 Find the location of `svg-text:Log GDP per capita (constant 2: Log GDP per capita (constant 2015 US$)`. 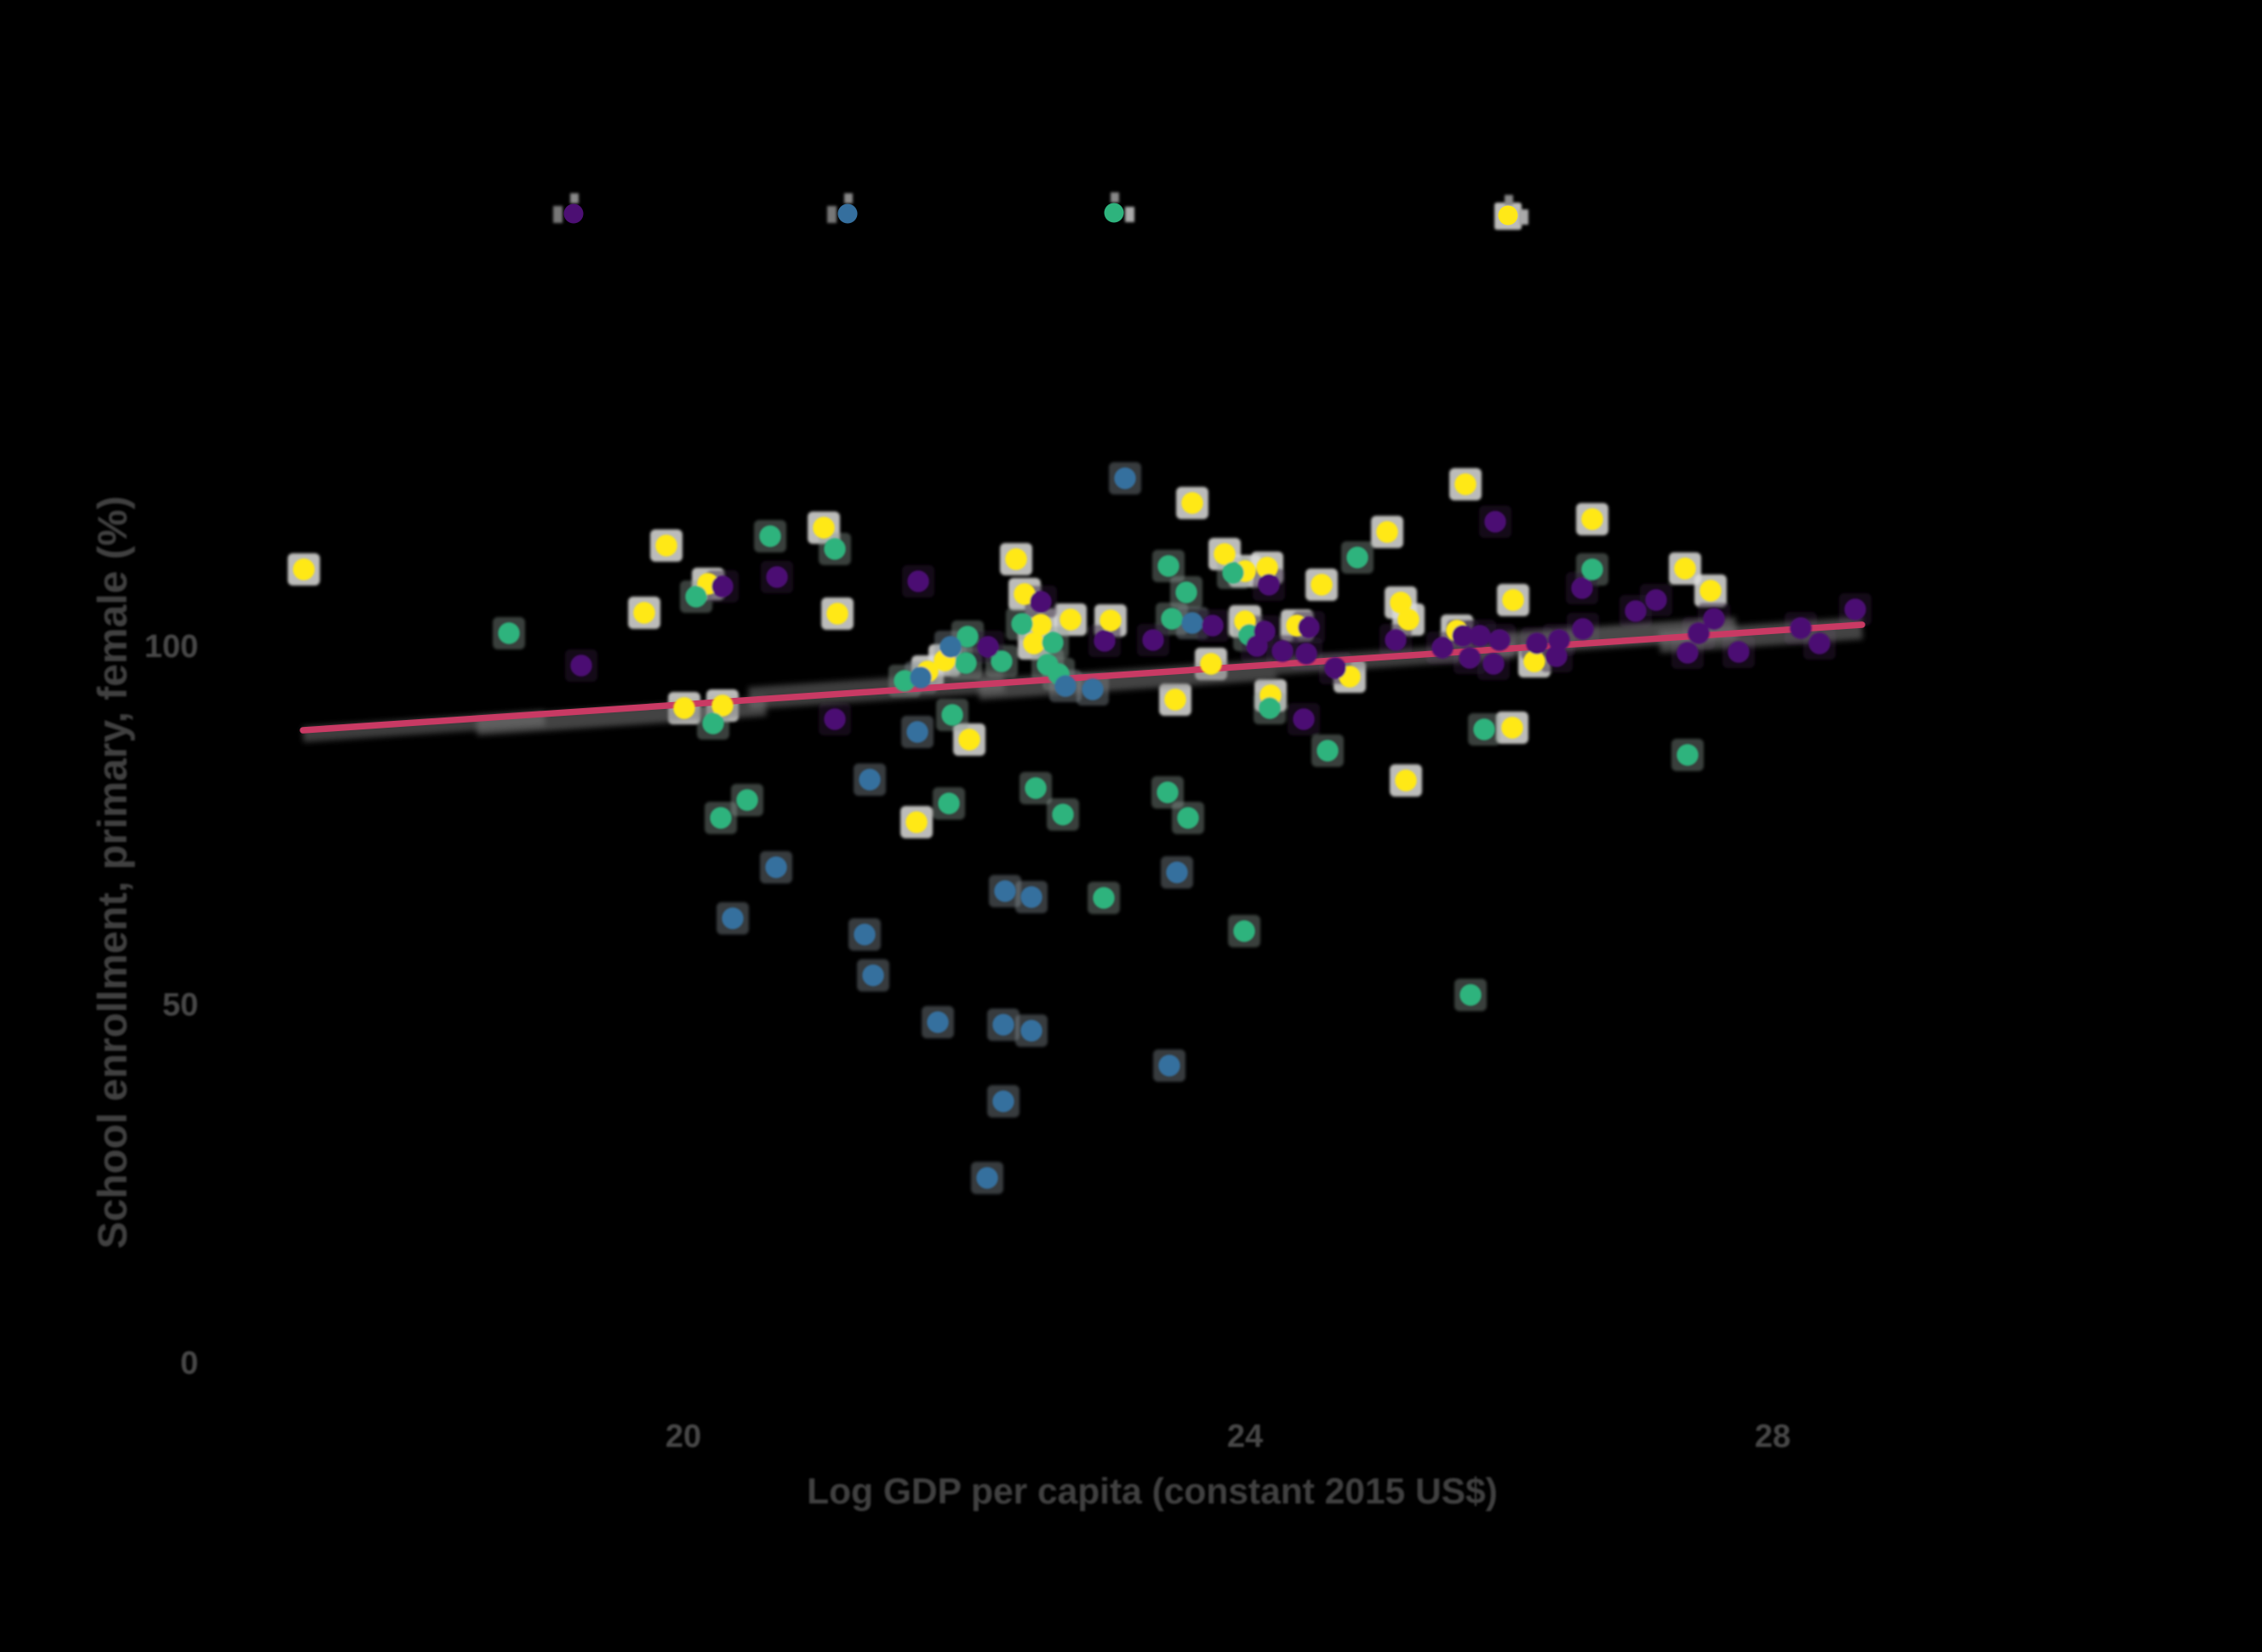

svg-text:Log GDP per capita (constant 2: Log GDP per capita (constant 2015 US$) is located at coordinates (1153, 1492).